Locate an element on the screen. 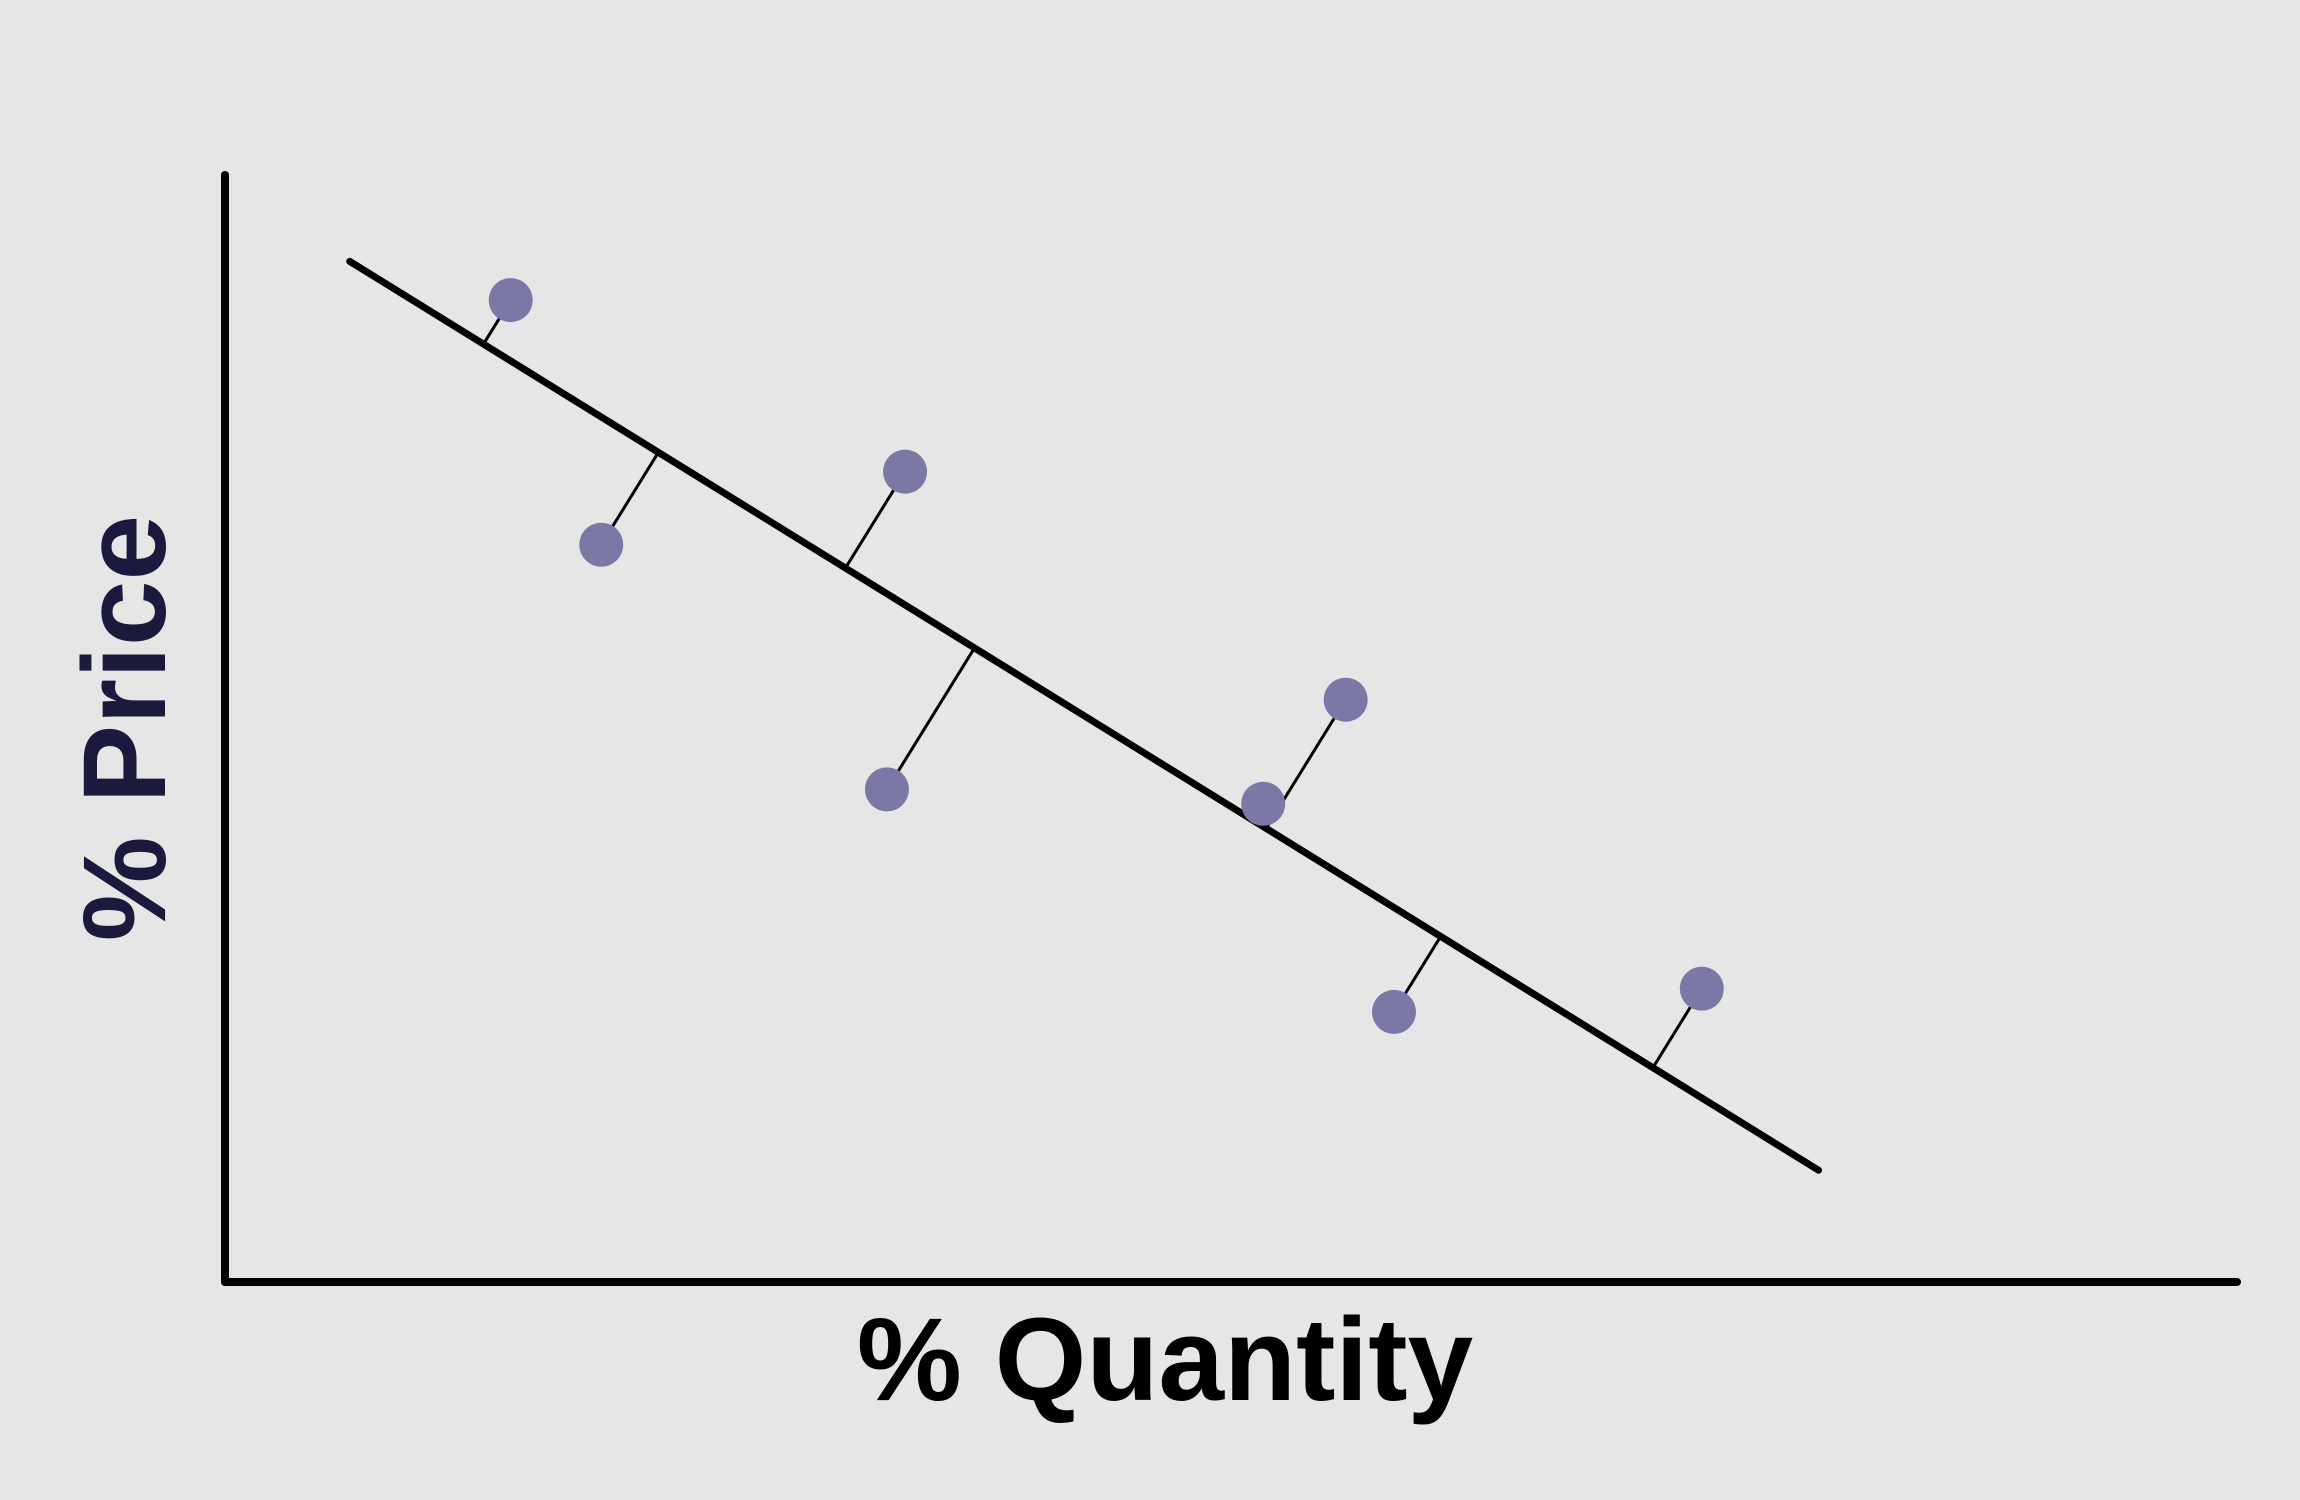 Image resolution: width=2300 pixels, height=1500 pixels. x-axis-label: % Quantity is located at coordinates (1165, 1360).